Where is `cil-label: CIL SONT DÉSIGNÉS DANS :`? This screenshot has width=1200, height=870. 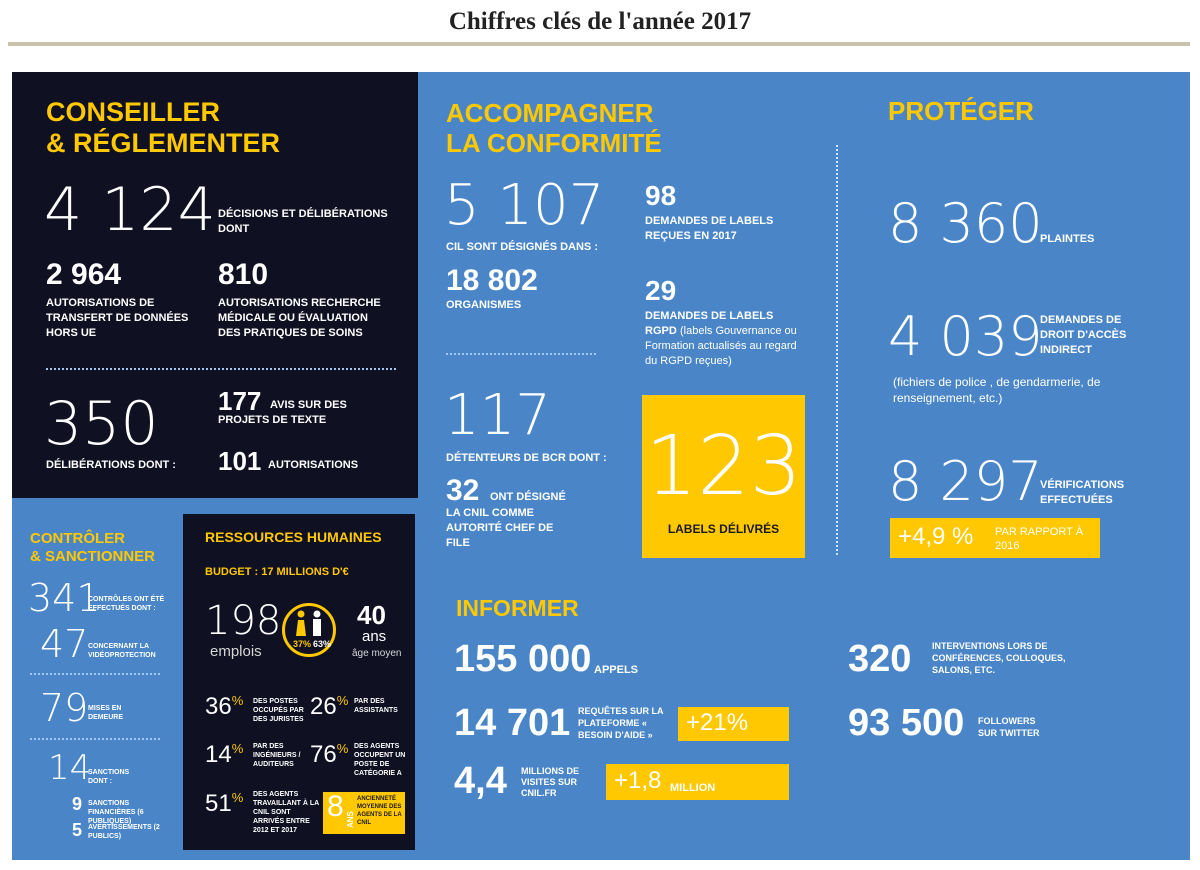
cil-label: CIL SONT DÉSIGNÉS DANS : is located at coordinates (522, 247).